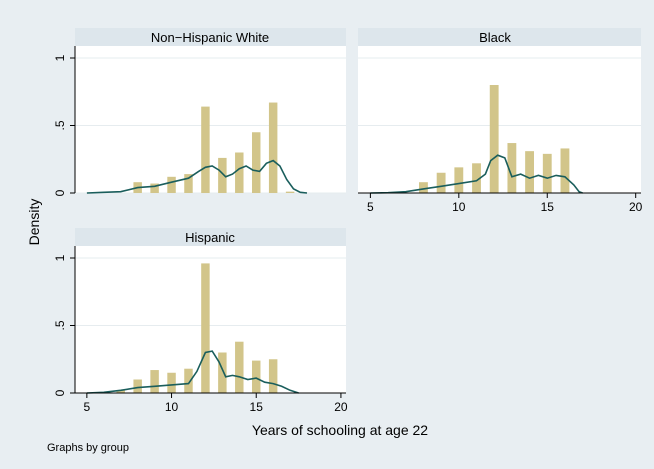 The image size is (654, 469). What do you see at coordinates (88, 448) in the screenshot?
I see `graphs-by-note: Graphs by group` at bounding box center [88, 448].